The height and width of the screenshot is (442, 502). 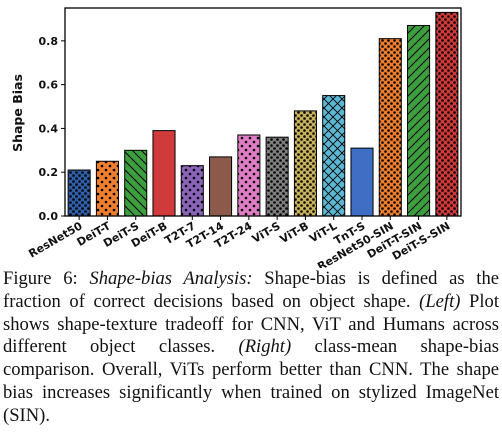 I want to click on x-tick-label: ViT-S, so click(x=266, y=232).